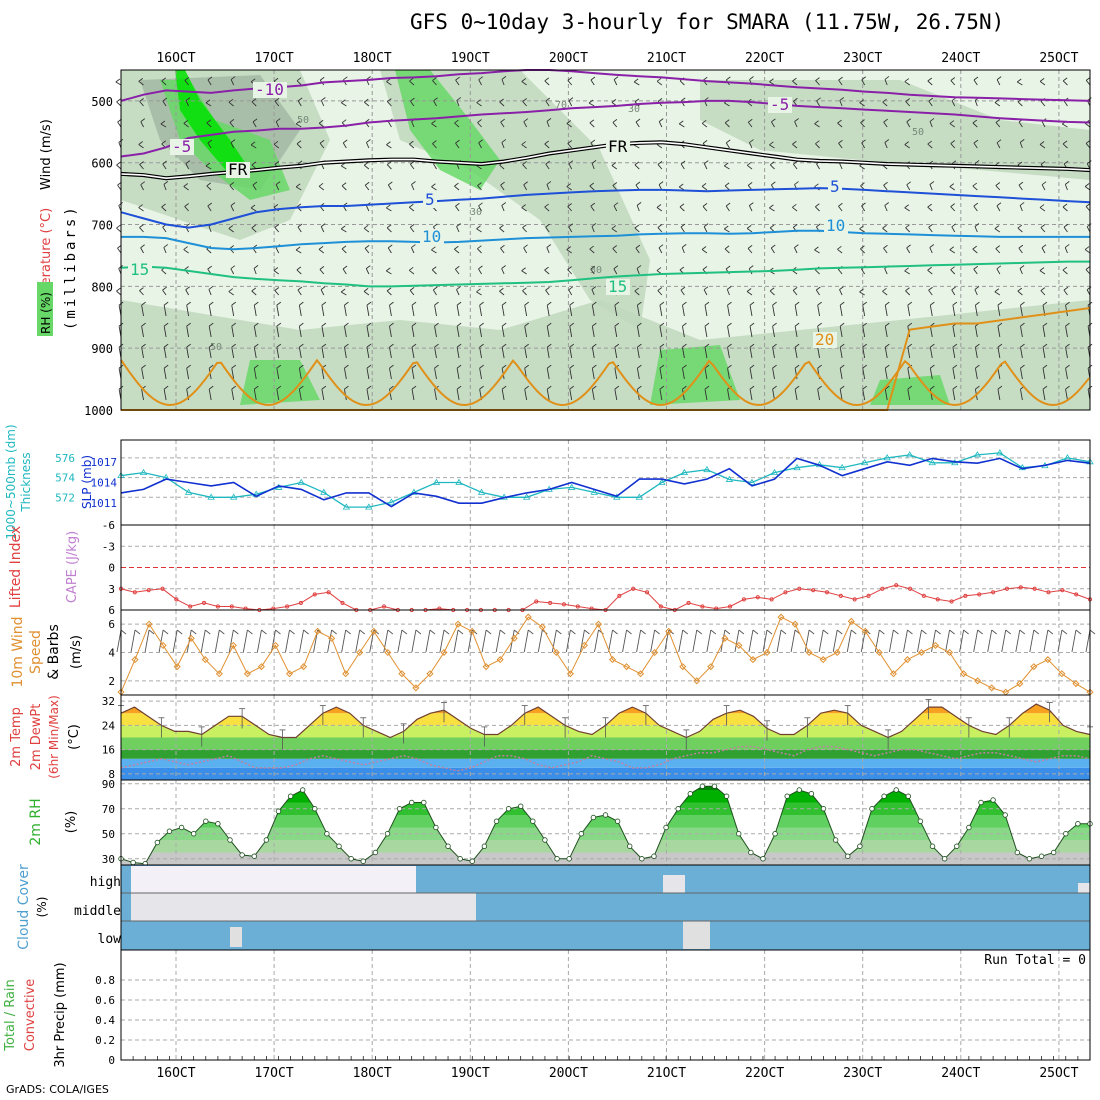 This screenshot has width=1100, height=1100. What do you see at coordinates (618, 147) in the screenshot?
I see `isotherm-label-bg` at bounding box center [618, 147].